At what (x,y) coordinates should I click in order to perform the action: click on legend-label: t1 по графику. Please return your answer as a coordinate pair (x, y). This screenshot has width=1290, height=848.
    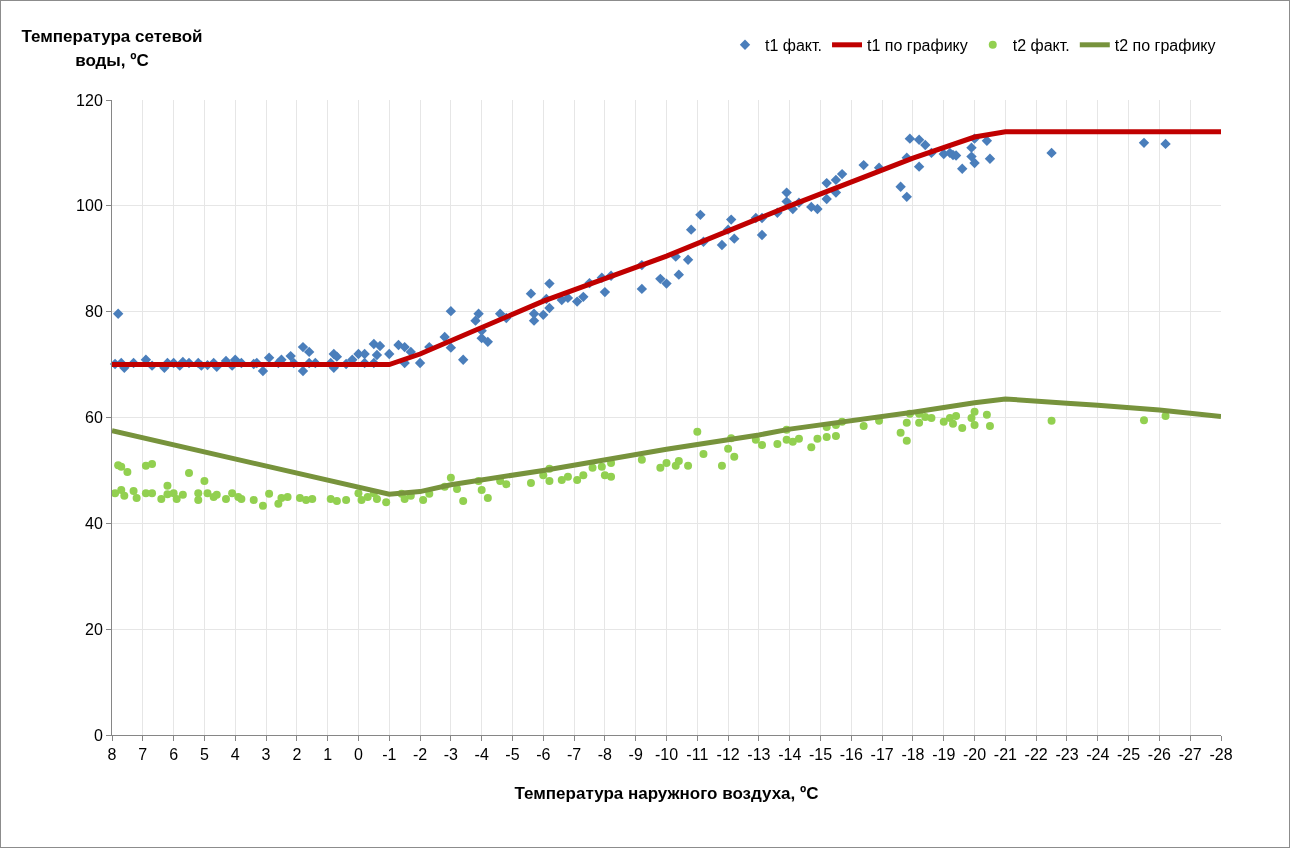
    Looking at the image, I should click on (917, 46).